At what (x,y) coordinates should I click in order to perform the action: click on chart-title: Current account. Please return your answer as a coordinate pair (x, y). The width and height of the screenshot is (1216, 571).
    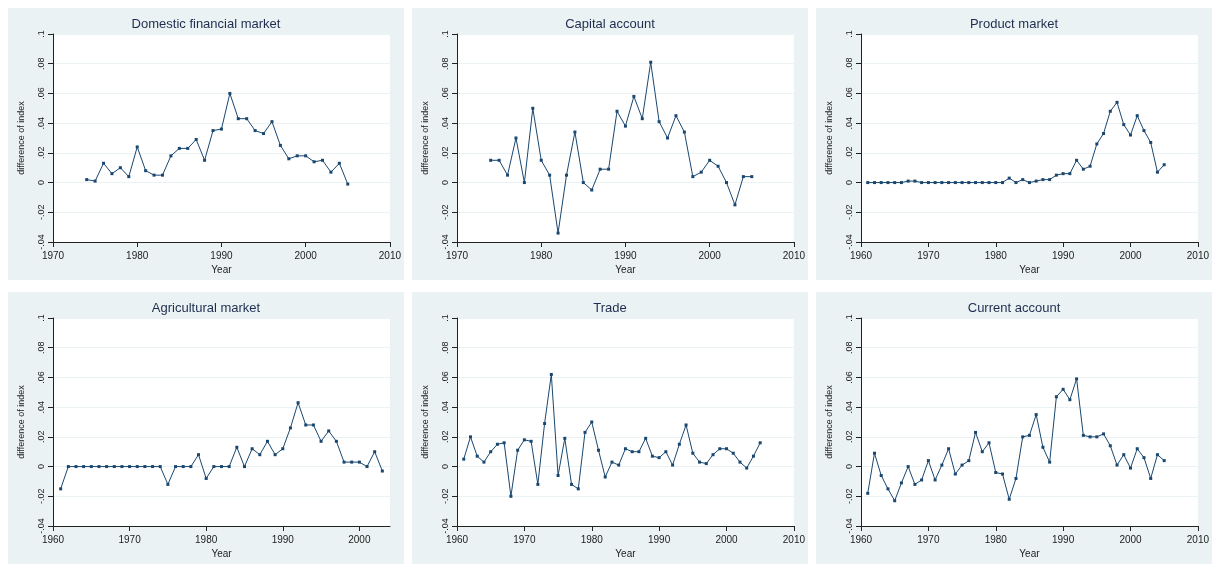
    Looking at the image, I should click on (1014, 307).